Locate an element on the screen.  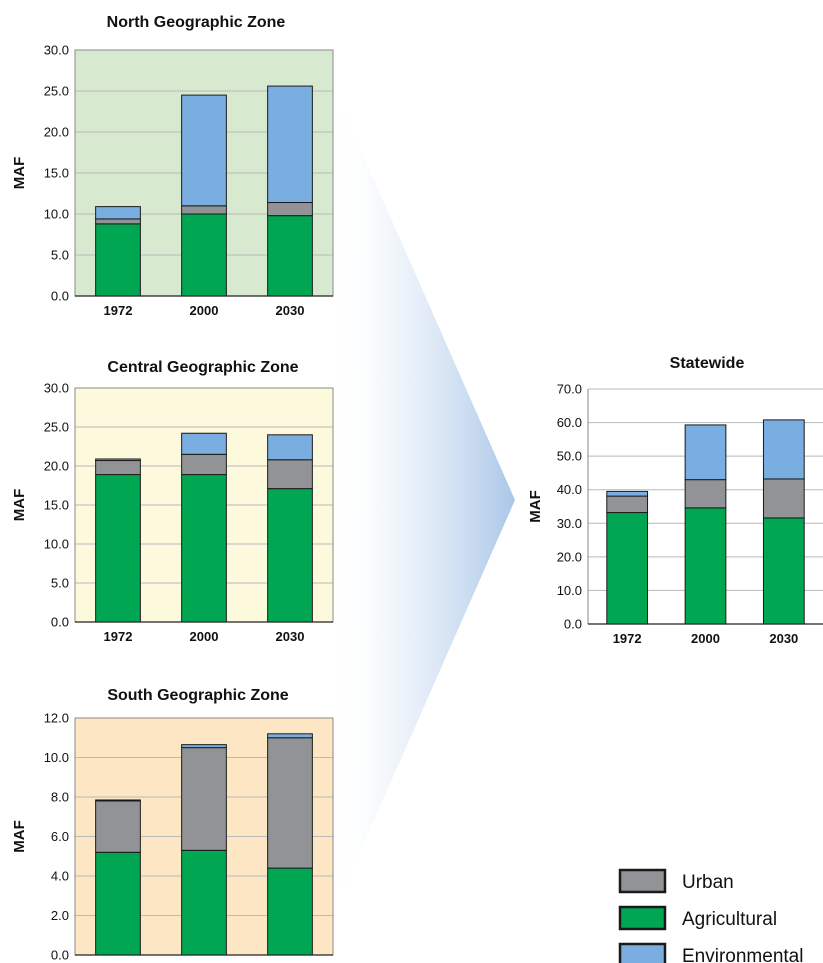
y-tick-label: 12.0 is located at coordinates (56, 718).